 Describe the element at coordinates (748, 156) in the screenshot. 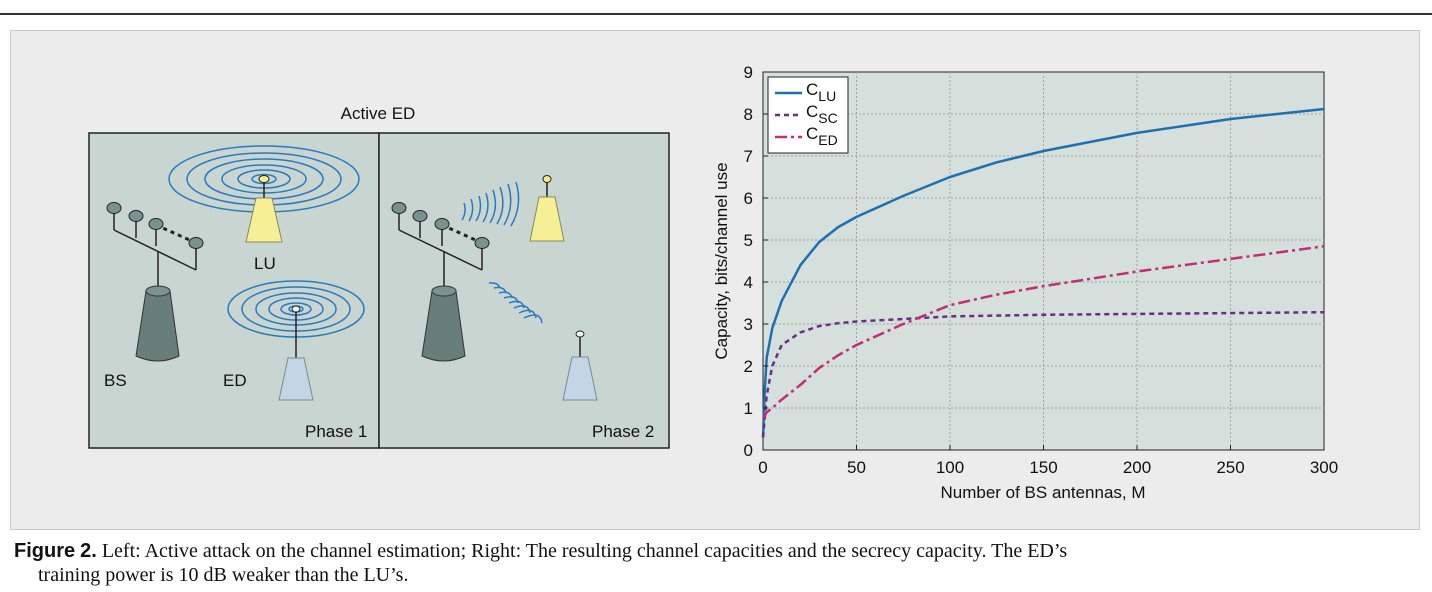

I see `y-tick-label: 7` at that location.